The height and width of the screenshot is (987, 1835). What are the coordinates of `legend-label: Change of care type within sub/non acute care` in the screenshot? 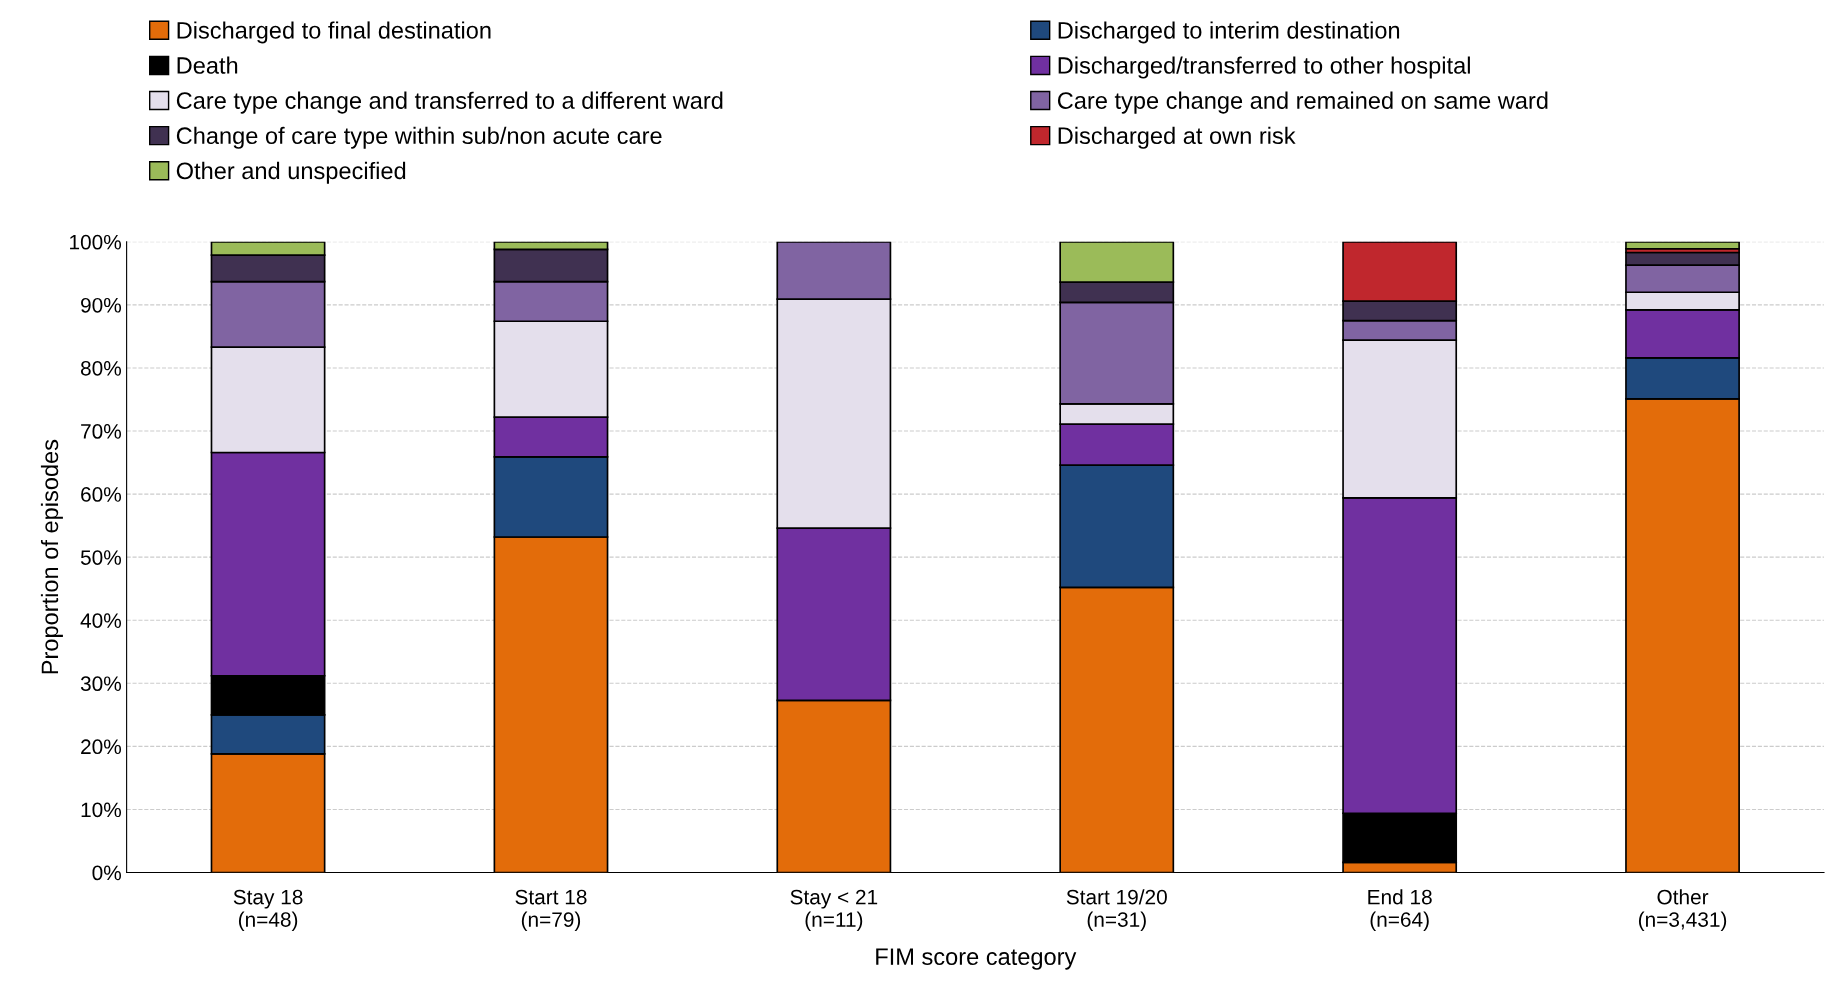 It's located at (419, 137).